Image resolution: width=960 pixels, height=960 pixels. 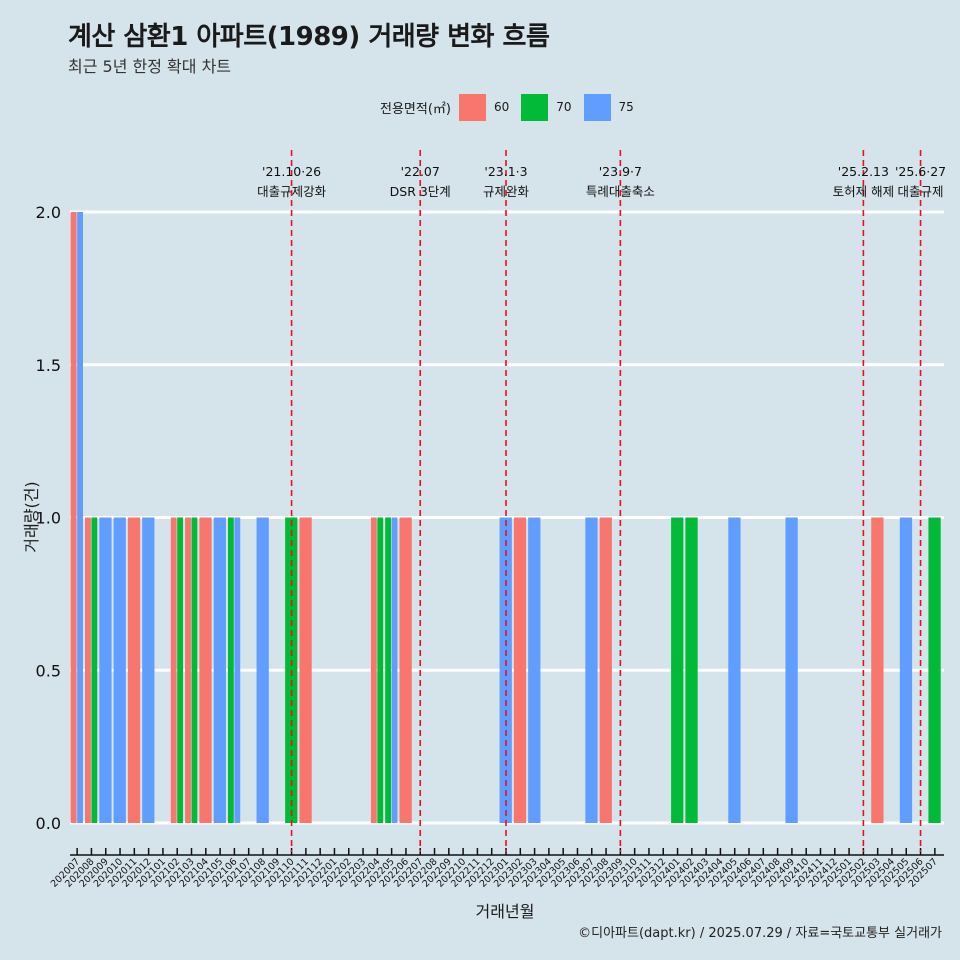 What do you see at coordinates (31, 517) in the screenshot?
I see `y-axis-title: 거래량(건)` at bounding box center [31, 517].